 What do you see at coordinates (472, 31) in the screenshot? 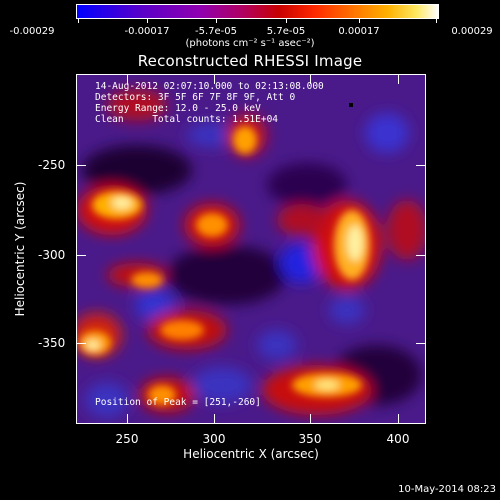
I see `colorbar-tick-label: 0.00029` at bounding box center [472, 31].